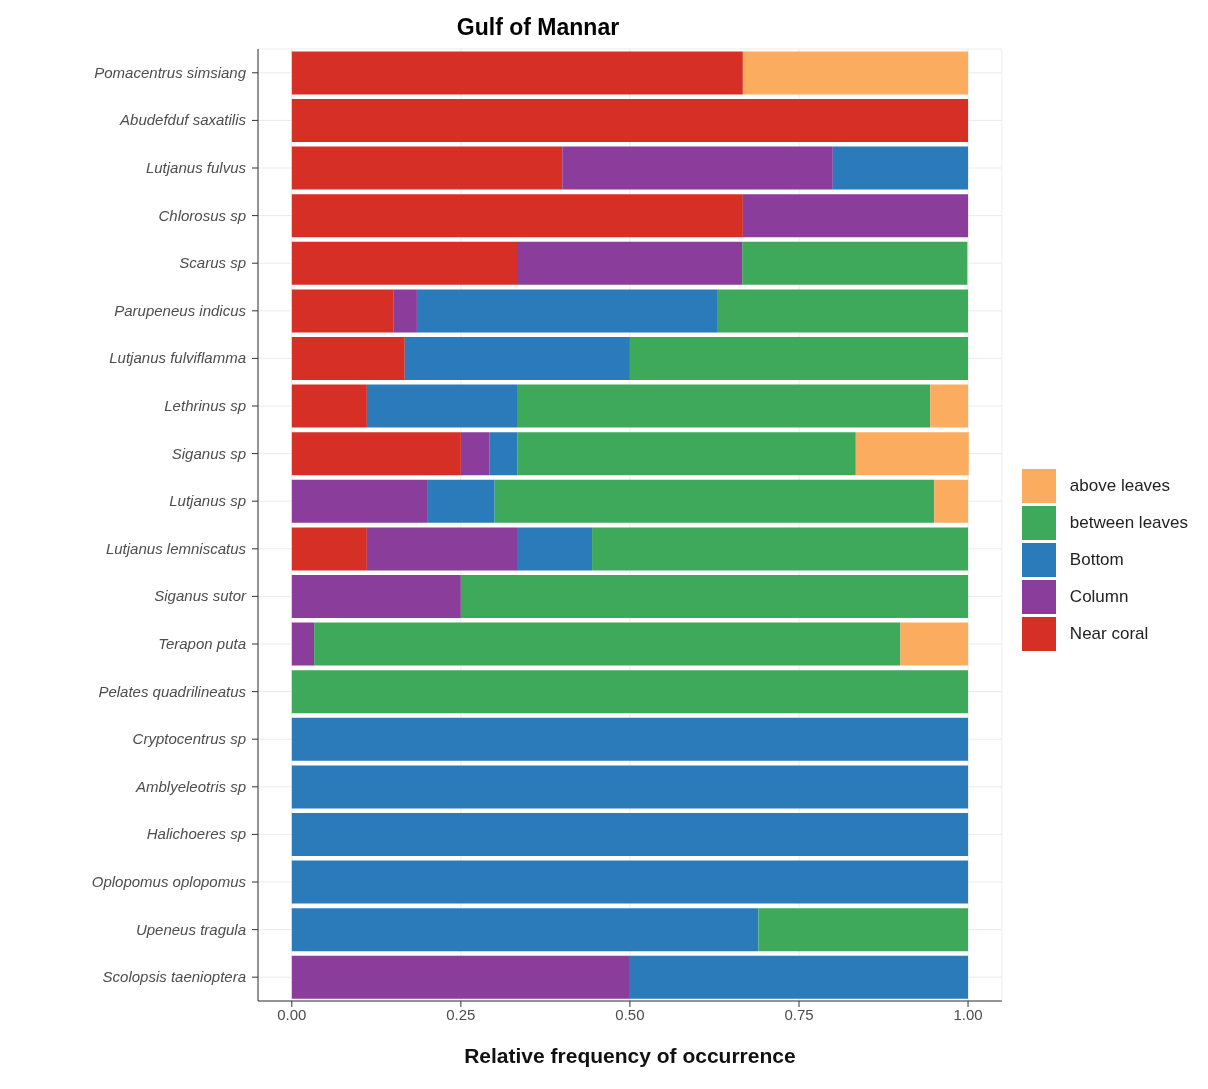  Describe the element at coordinates (630, 1014) in the screenshot. I see `x-tick-label: 0.50` at that location.